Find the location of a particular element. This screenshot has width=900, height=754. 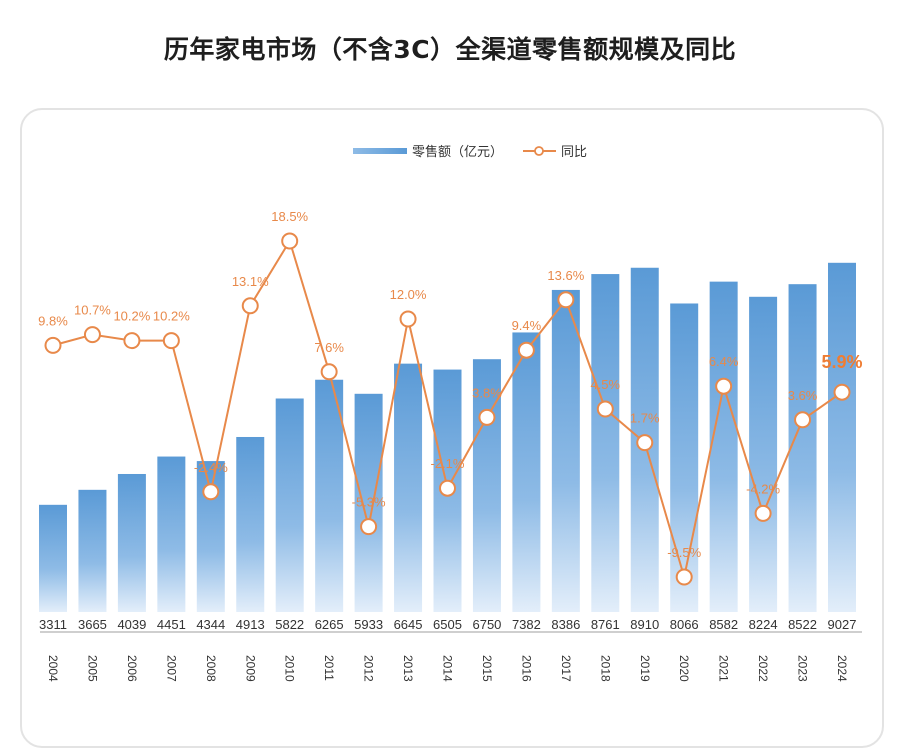

bar-2009 is located at coordinates (250, 524).